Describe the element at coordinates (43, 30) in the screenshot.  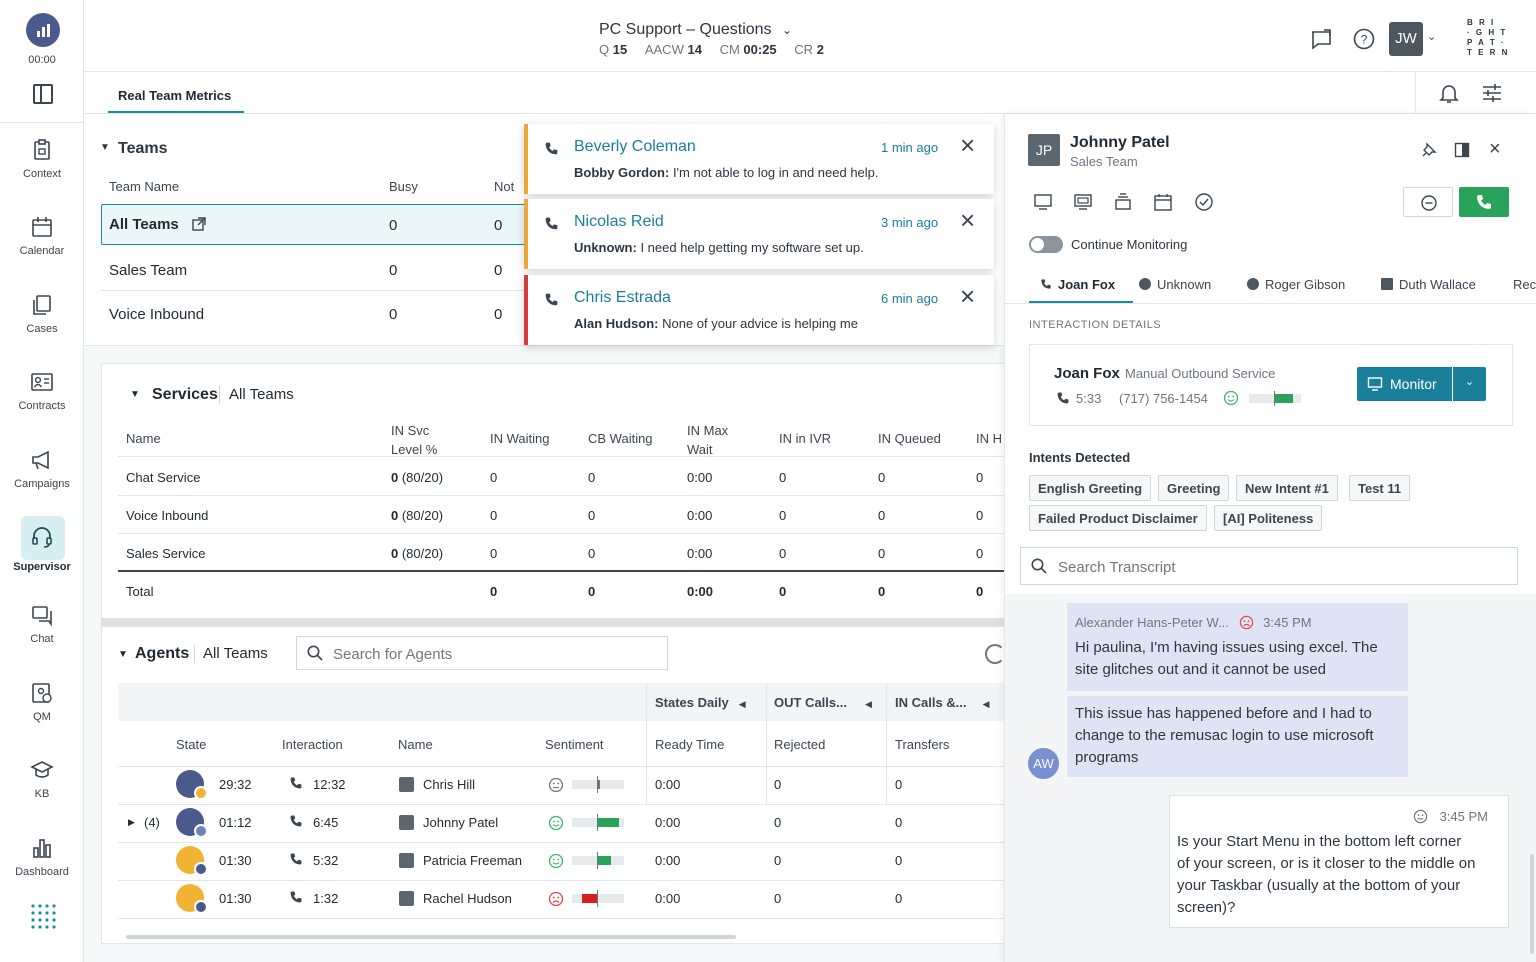
I see `status-avatar` at that location.